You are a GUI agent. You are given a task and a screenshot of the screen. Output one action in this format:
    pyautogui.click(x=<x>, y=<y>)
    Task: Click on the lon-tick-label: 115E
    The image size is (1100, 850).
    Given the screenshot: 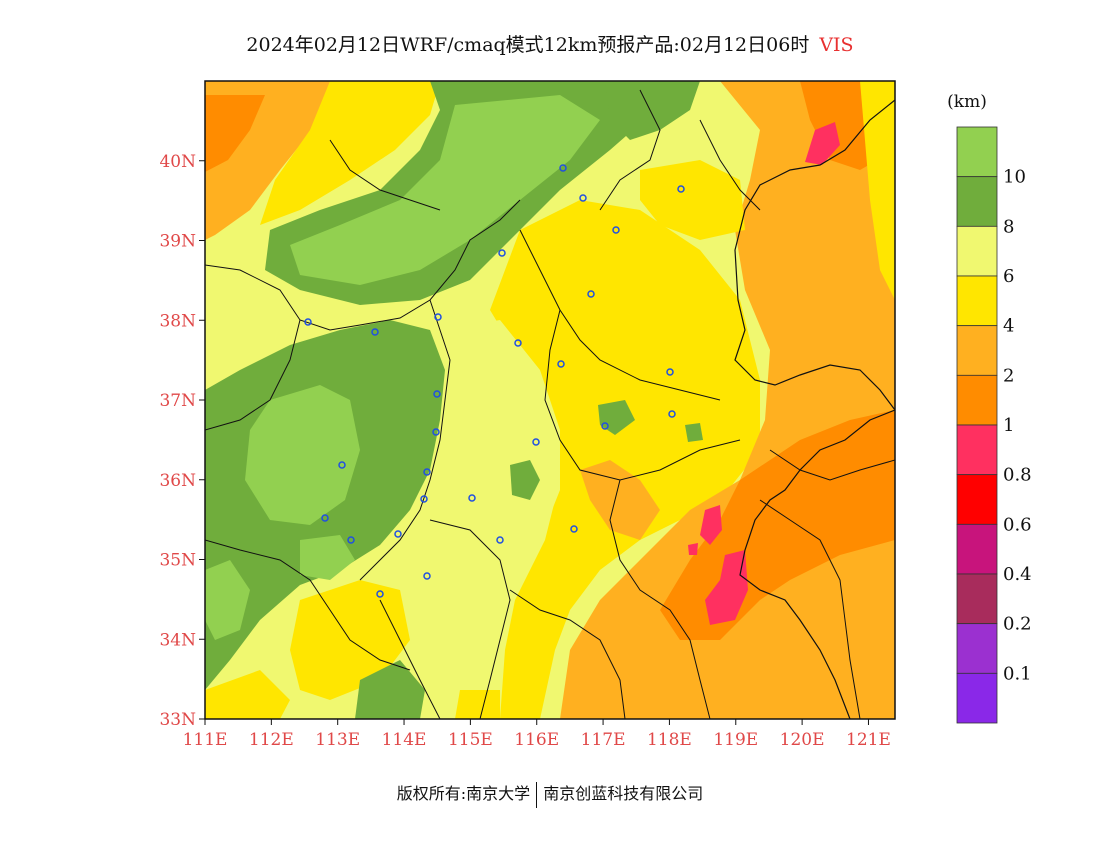 What is the action you would take?
    pyautogui.click(x=470, y=740)
    